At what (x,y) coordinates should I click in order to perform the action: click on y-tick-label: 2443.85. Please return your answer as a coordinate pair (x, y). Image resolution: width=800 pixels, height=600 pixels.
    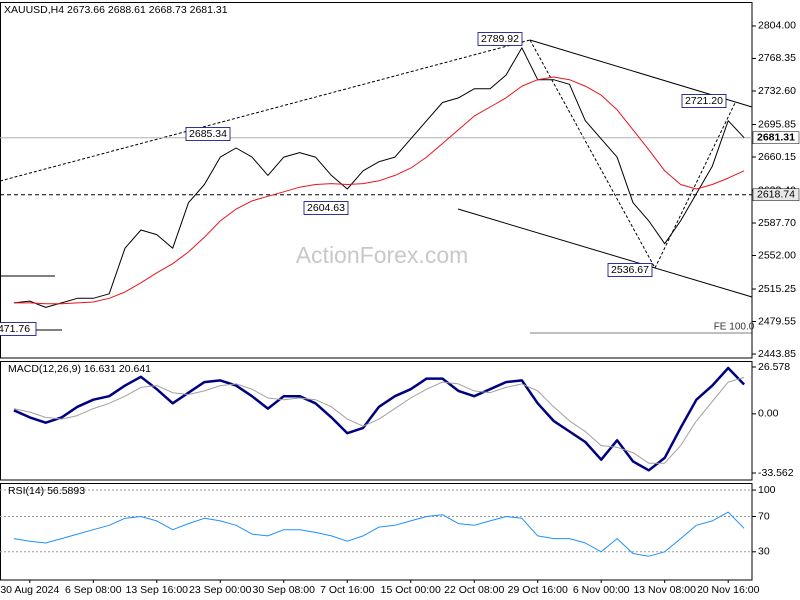
    Looking at the image, I should click on (777, 354).